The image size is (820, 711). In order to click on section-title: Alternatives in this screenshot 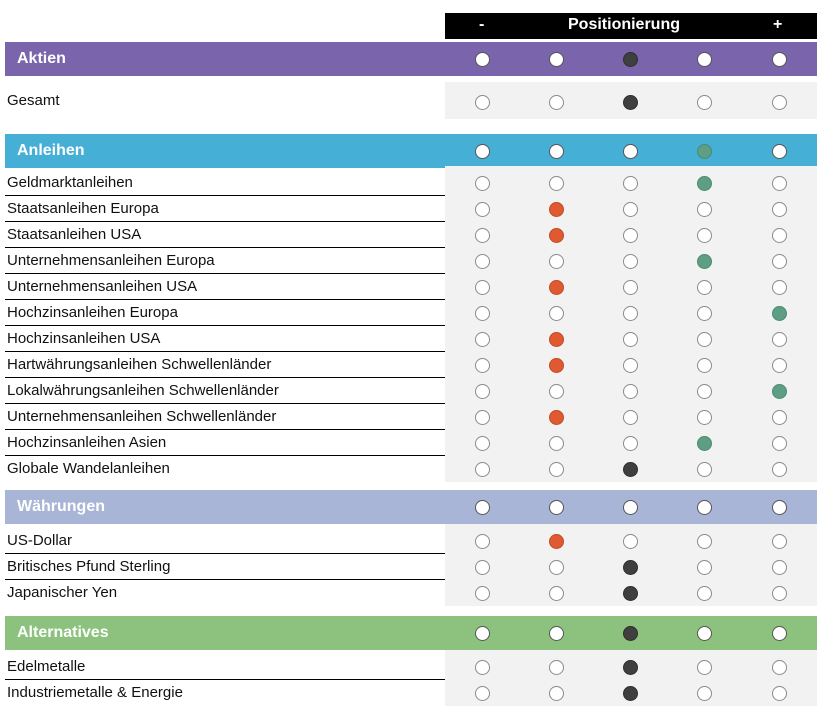, I will do `click(63, 632)`.